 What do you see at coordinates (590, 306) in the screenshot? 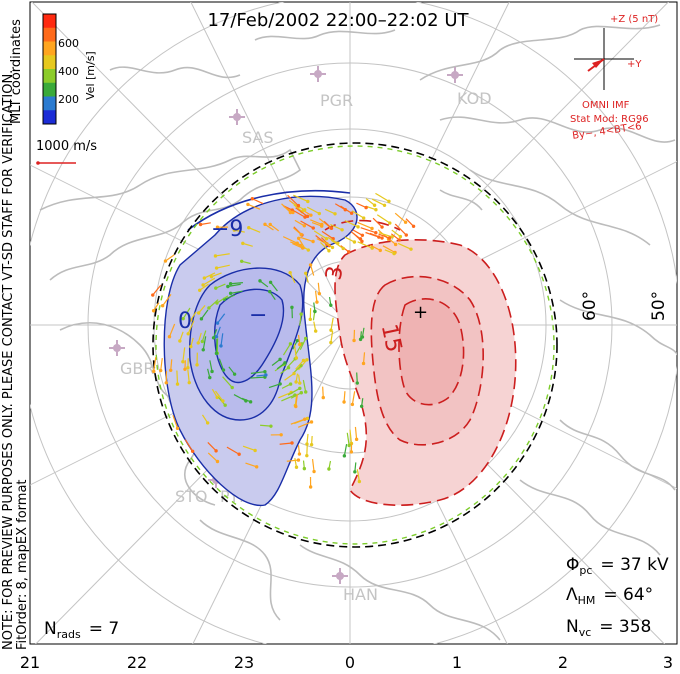
I see `latitude-label-60: 60°` at bounding box center [590, 306].